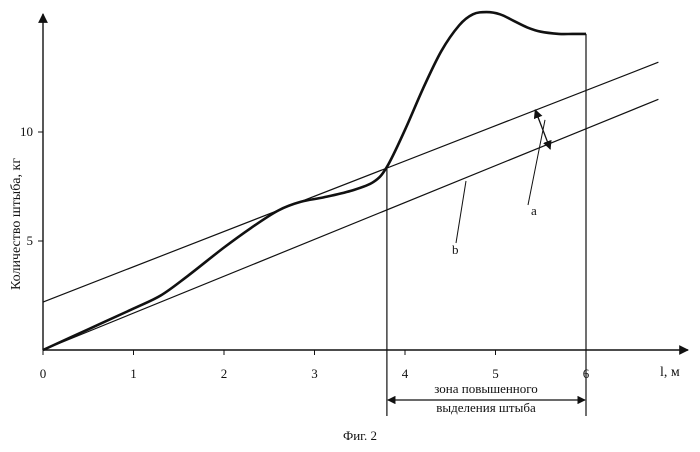 Image resolution: width=700 pixels, height=452 pixels. Describe the element at coordinates (224, 373) in the screenshot. I see `x-tick-label: 2` at that location.